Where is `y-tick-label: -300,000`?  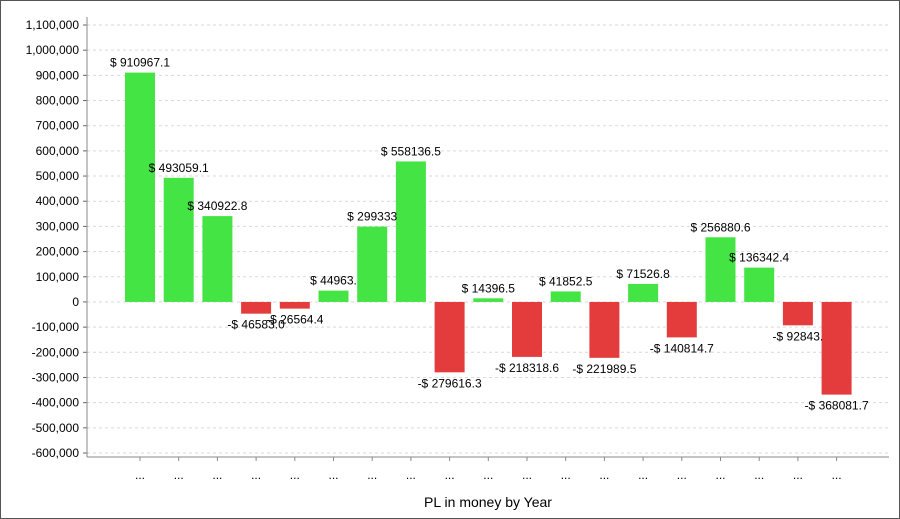 y-tick-label: -300,000 is located at coordinates (56, 377).